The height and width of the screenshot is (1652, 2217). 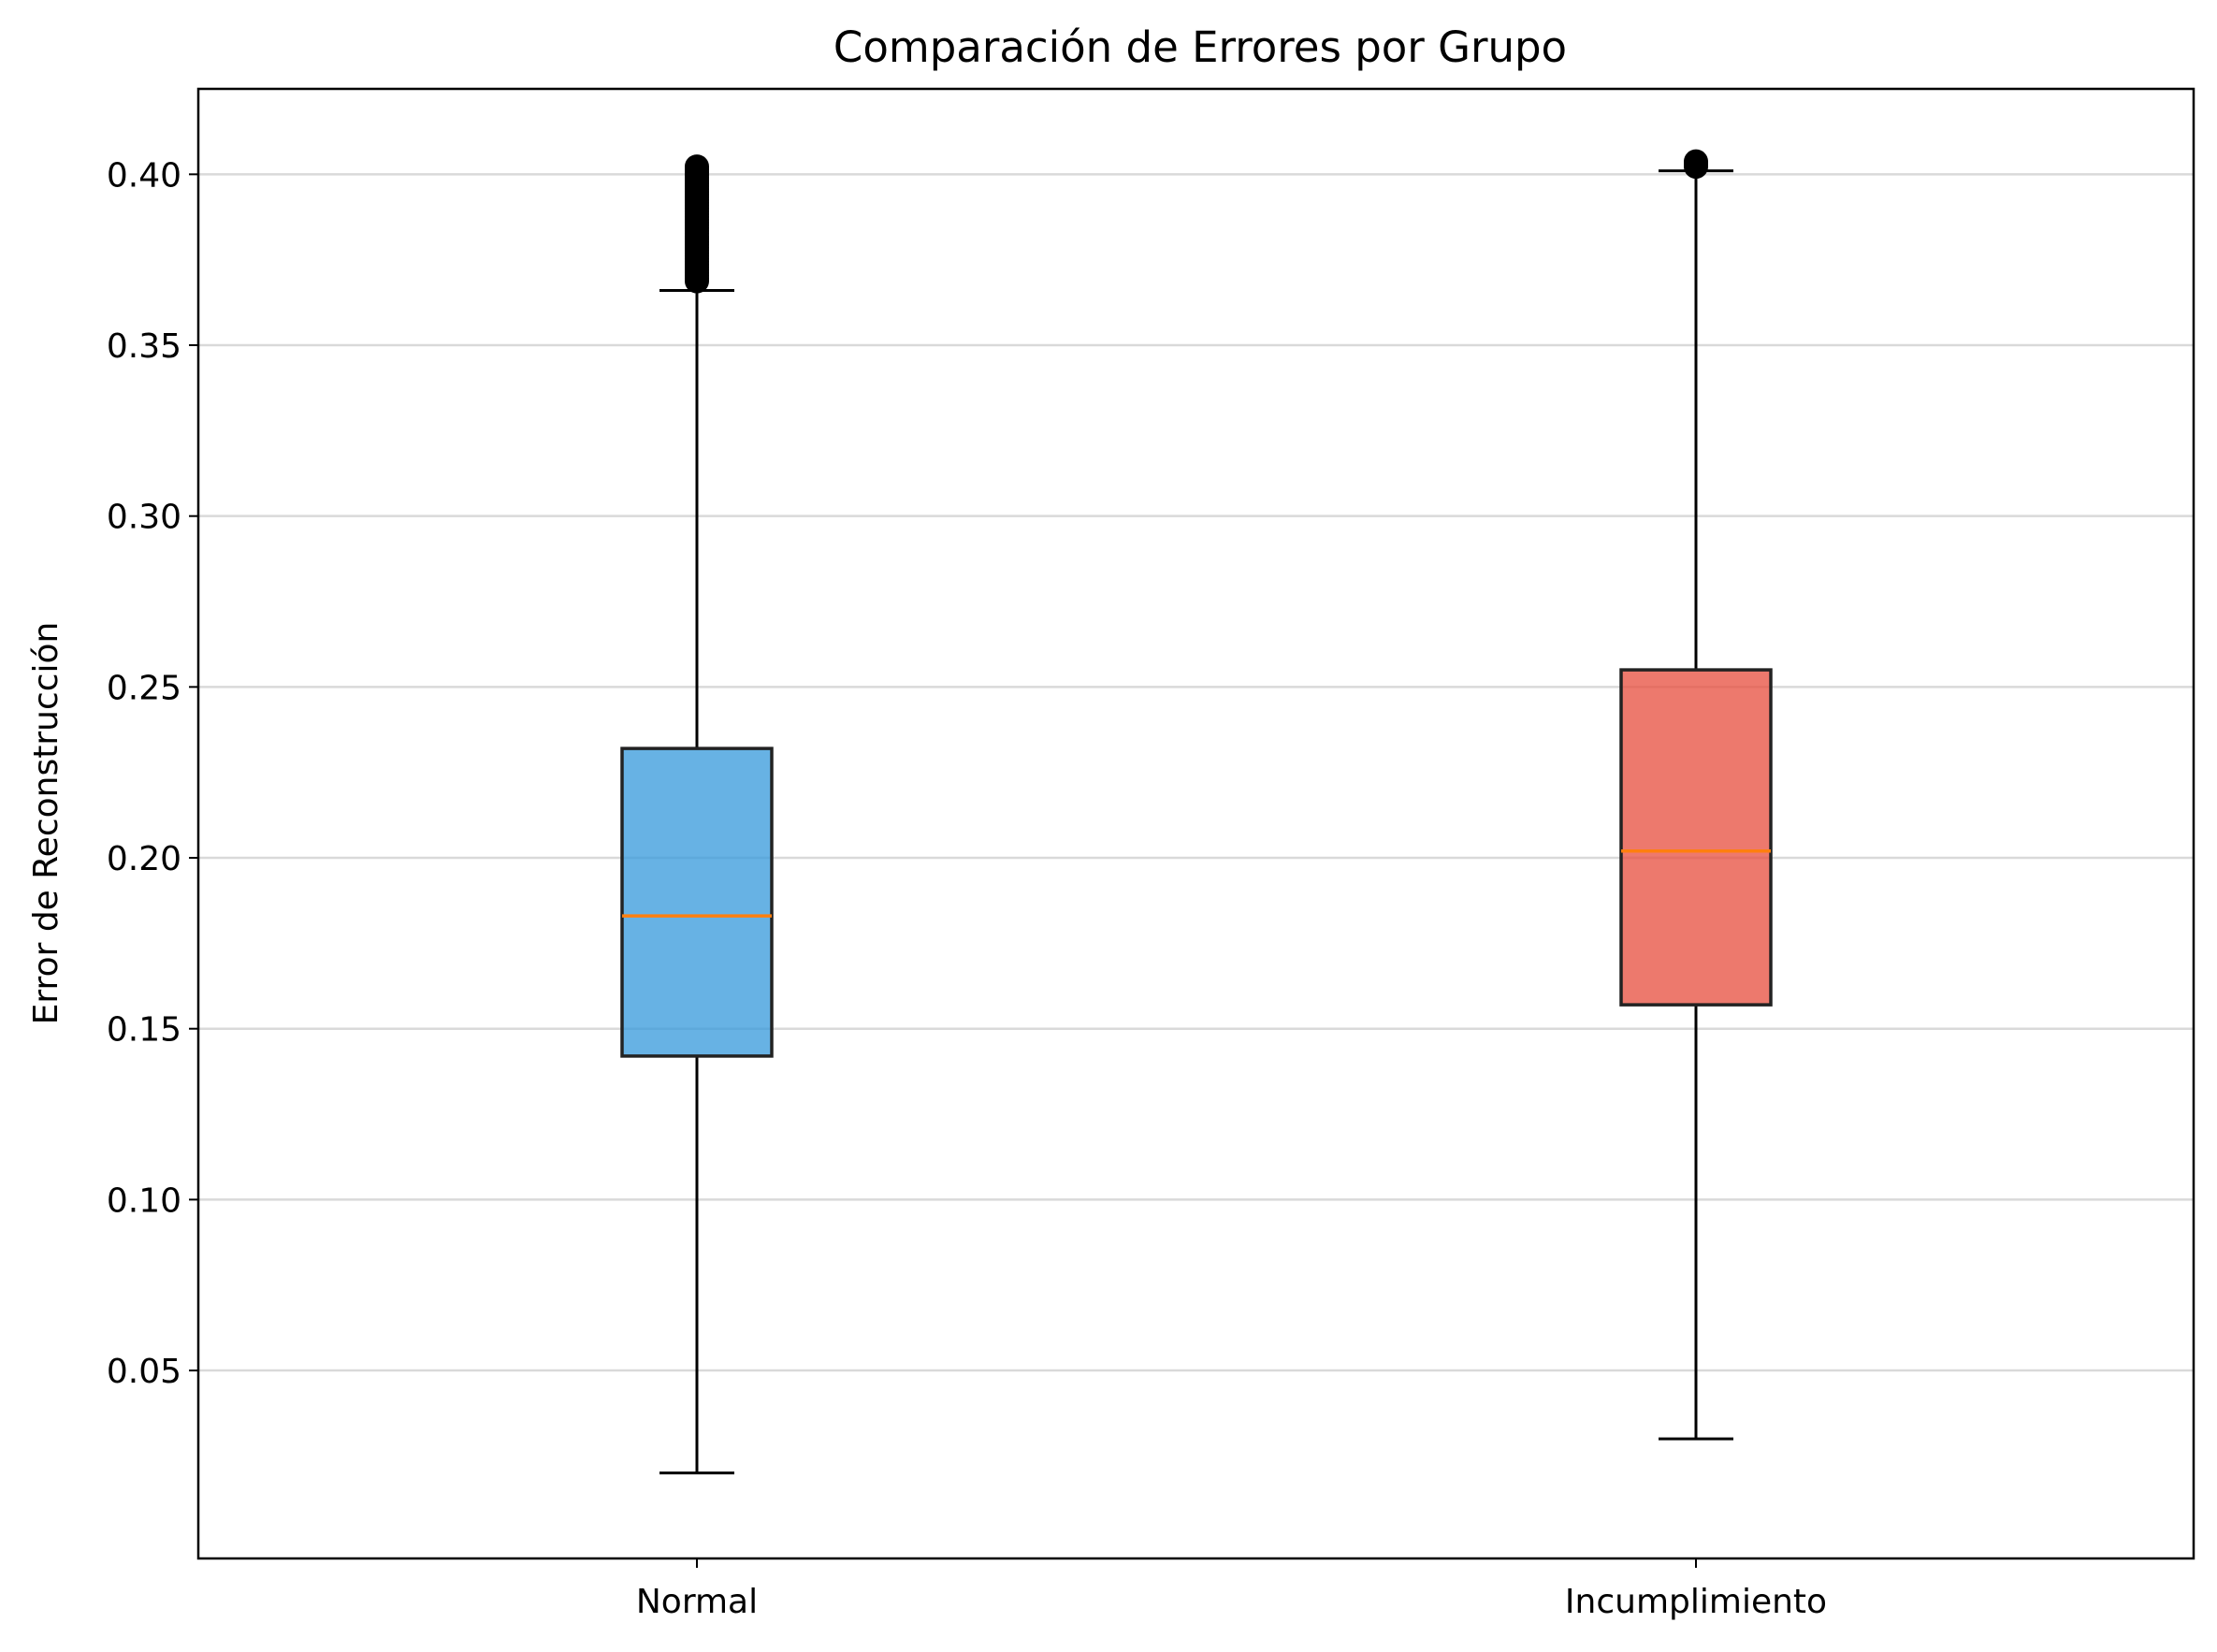 I want to click on y-axis-ticks: 0.05 0.10 0.15 0.20 0.25 0.30 0.35 0.40, so click(x=152, y=773).